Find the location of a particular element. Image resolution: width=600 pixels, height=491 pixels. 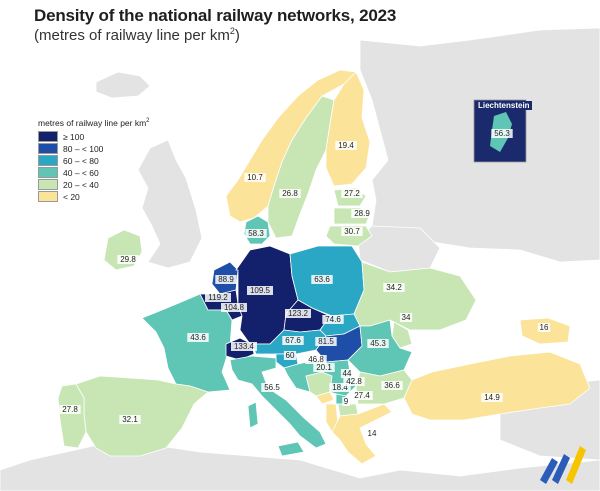

country-value-label: 34 is located at coordinates (406, 317).